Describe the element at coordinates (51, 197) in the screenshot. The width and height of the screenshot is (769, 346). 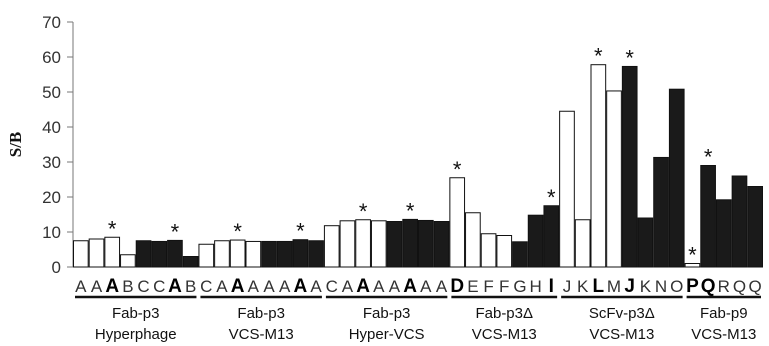
I see `y-tick-label: 20` at that location.